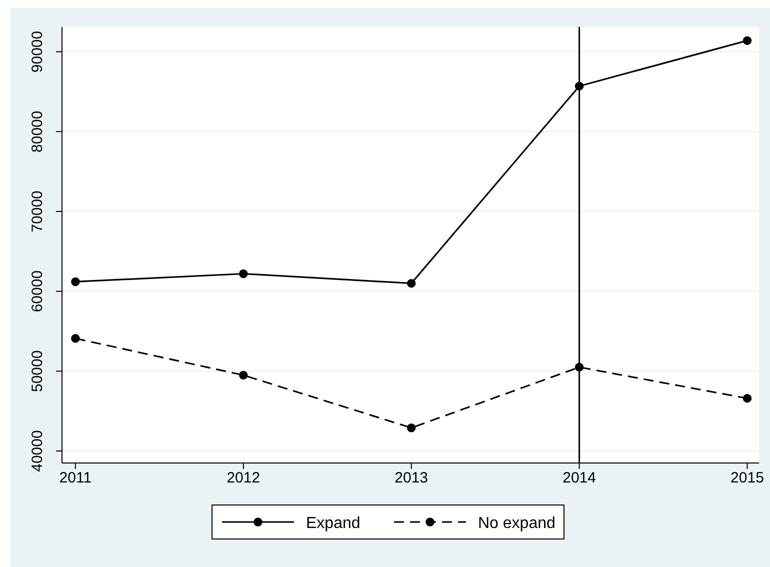 Image resolution: width=770 pixels, height=567 pixels. What do you see at coordinates (243, 478) in the screenshot?
I see `x-tick-label: 2012` at bounding box center [243, 478].